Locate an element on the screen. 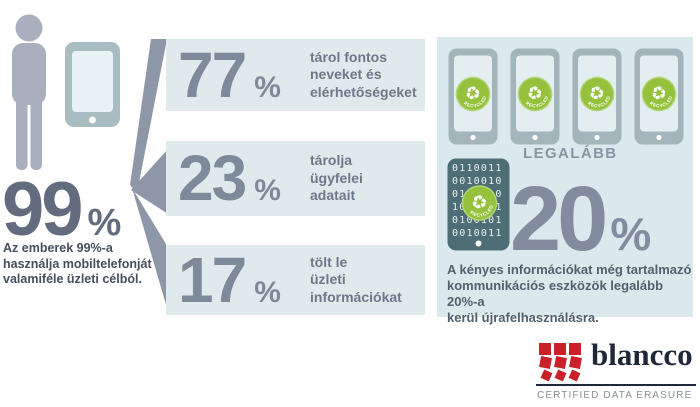 The height and width of the screenshot is (407, 700). stat-value: 23 % is located at coordinates (238, 178).